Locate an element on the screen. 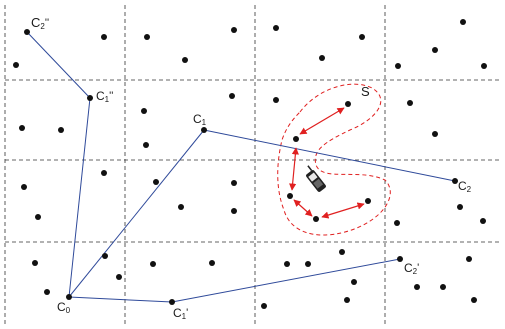 The height and width of the screenshot is (329, 505). path-c1p-c2p is located at coordinates (286, 280).